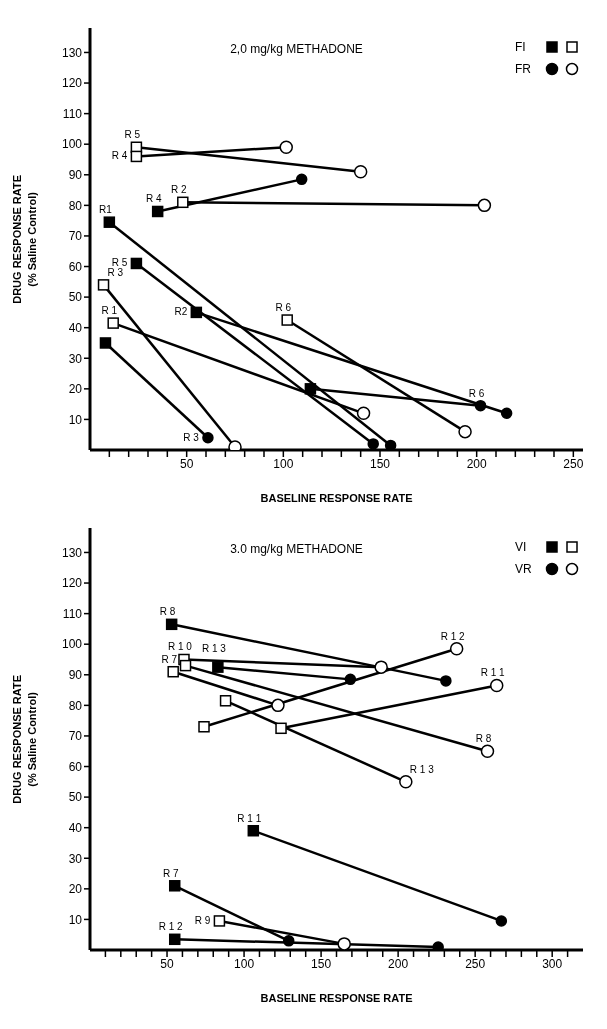 The width and height of the screenshot is (607, 1029). What do you see at coordinates (296, 49) in the screenshot?
I see `text: 2,0 mg/kg METHADONE` at bounding box center [296, 49].